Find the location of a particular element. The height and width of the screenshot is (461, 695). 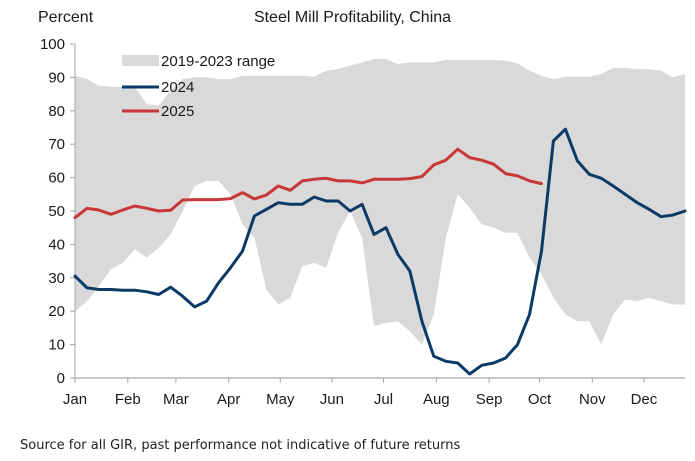

legend-label-range: 2019-2023 range is located at coordinates (218, 61).